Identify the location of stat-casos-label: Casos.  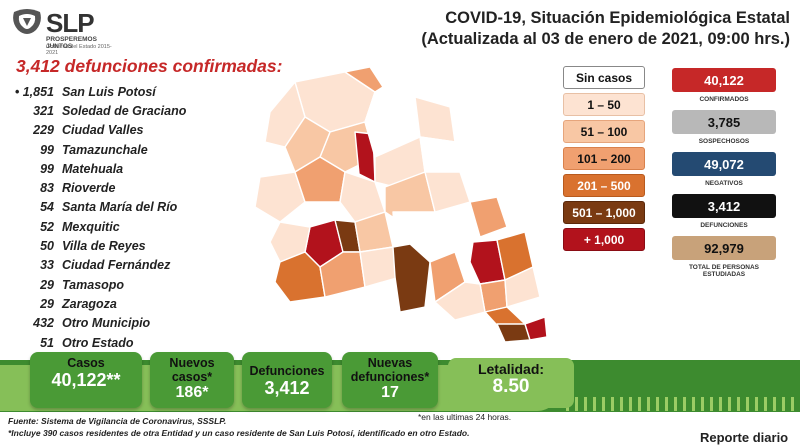
(86, 363).